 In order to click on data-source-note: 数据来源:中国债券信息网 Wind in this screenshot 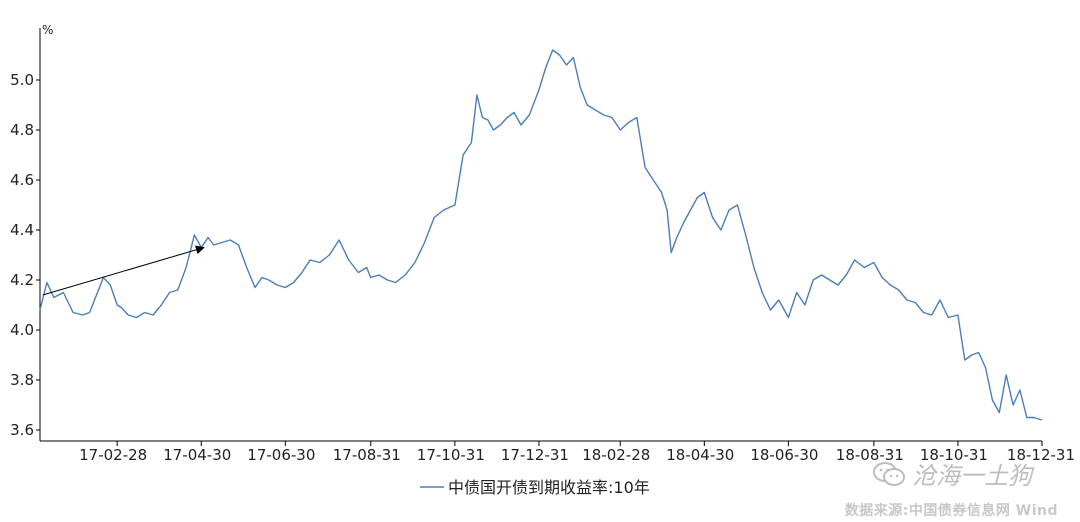, I will do `click(951, 511)`.